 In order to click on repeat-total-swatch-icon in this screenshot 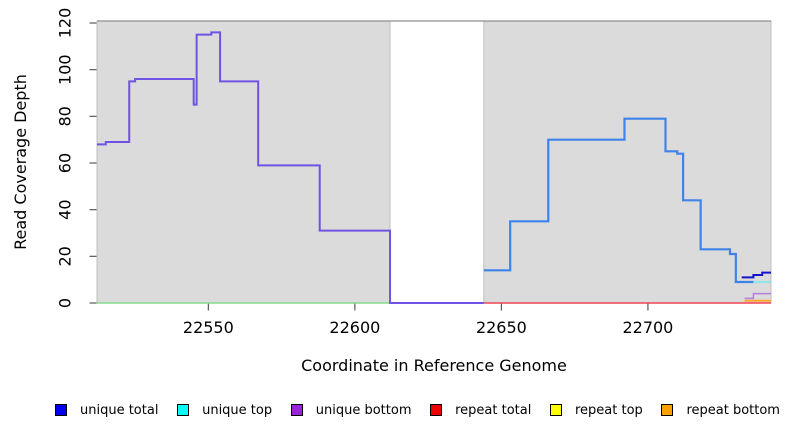, I will do `click(436, 410)`.